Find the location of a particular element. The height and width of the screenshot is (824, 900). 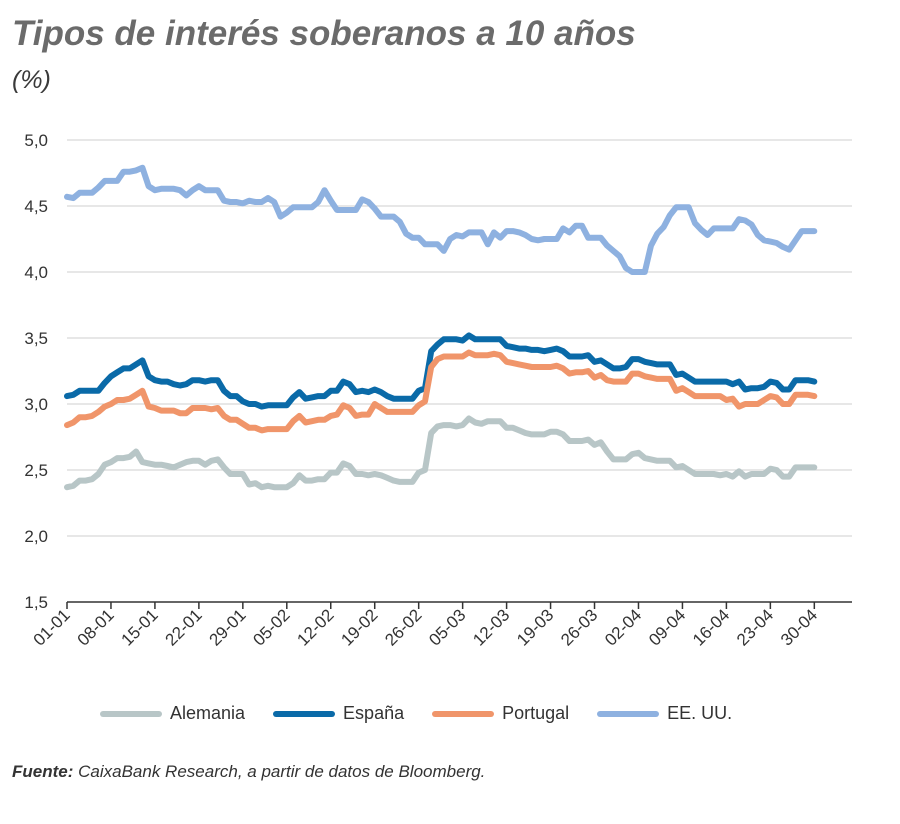

x-tick-label: 30-04 is located at coordinates (799, 627).